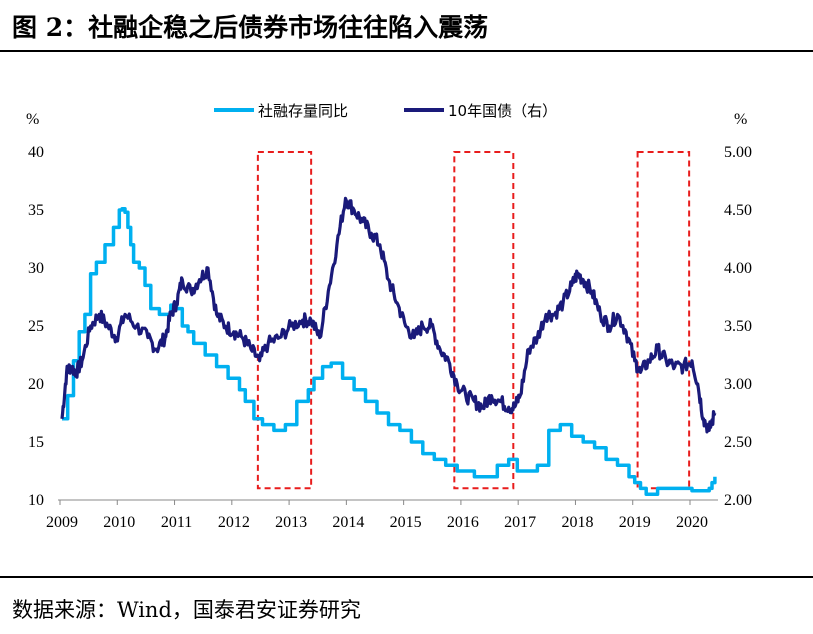  Describe the element at coordinates (740, 119) in the screenshot. I see `right-axis-unit: %` at that location.